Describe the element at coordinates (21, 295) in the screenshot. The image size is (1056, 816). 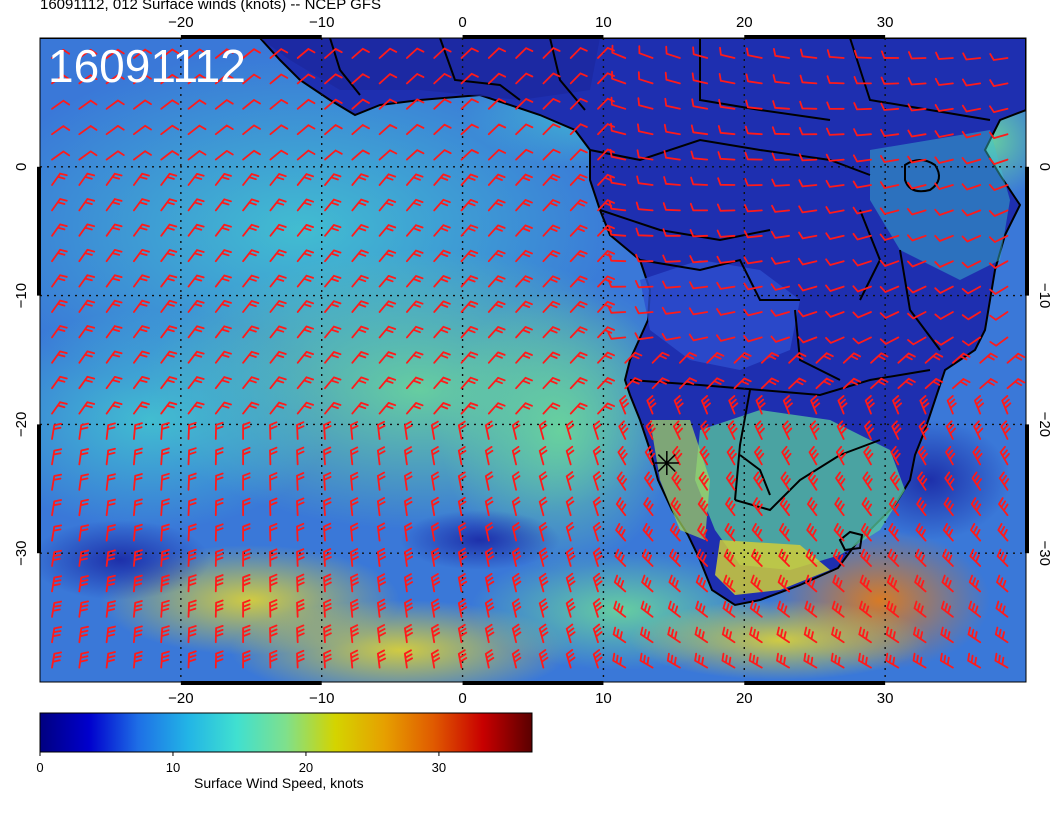
I see `lat-tick-label-left: −10` at that location.